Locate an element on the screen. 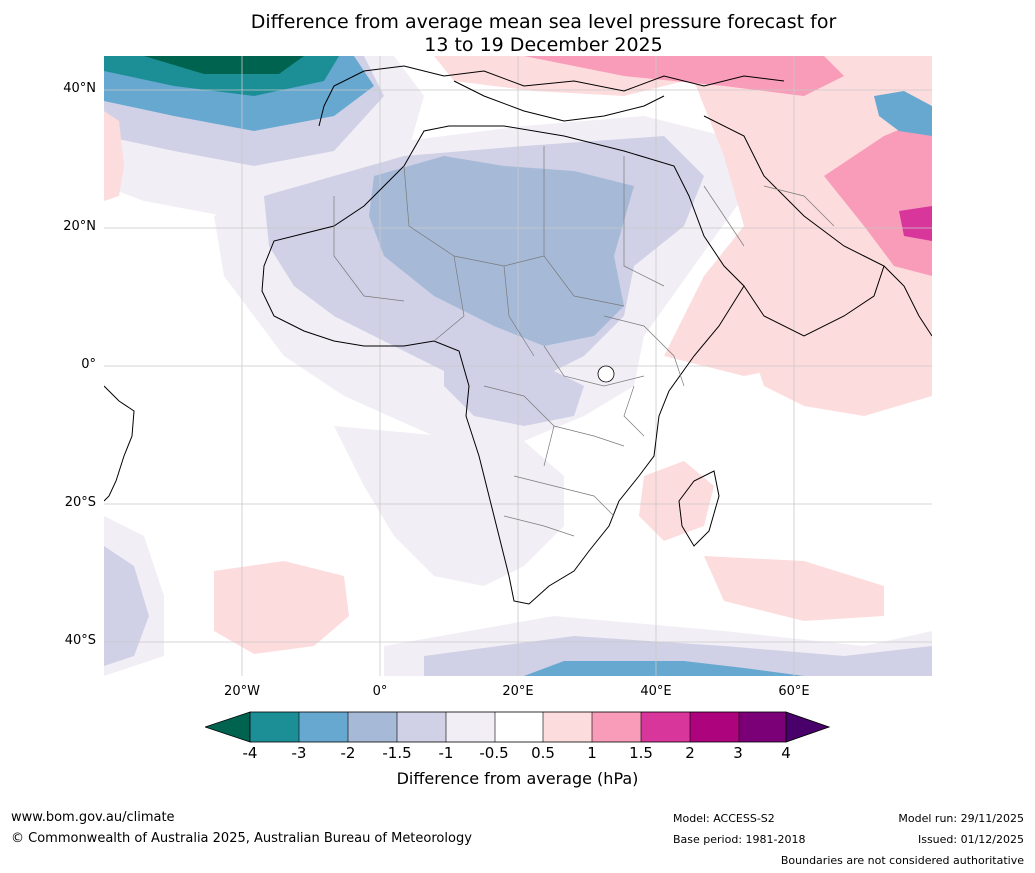  lon-label-40e: 40°E is located at coordinates (656, 691).